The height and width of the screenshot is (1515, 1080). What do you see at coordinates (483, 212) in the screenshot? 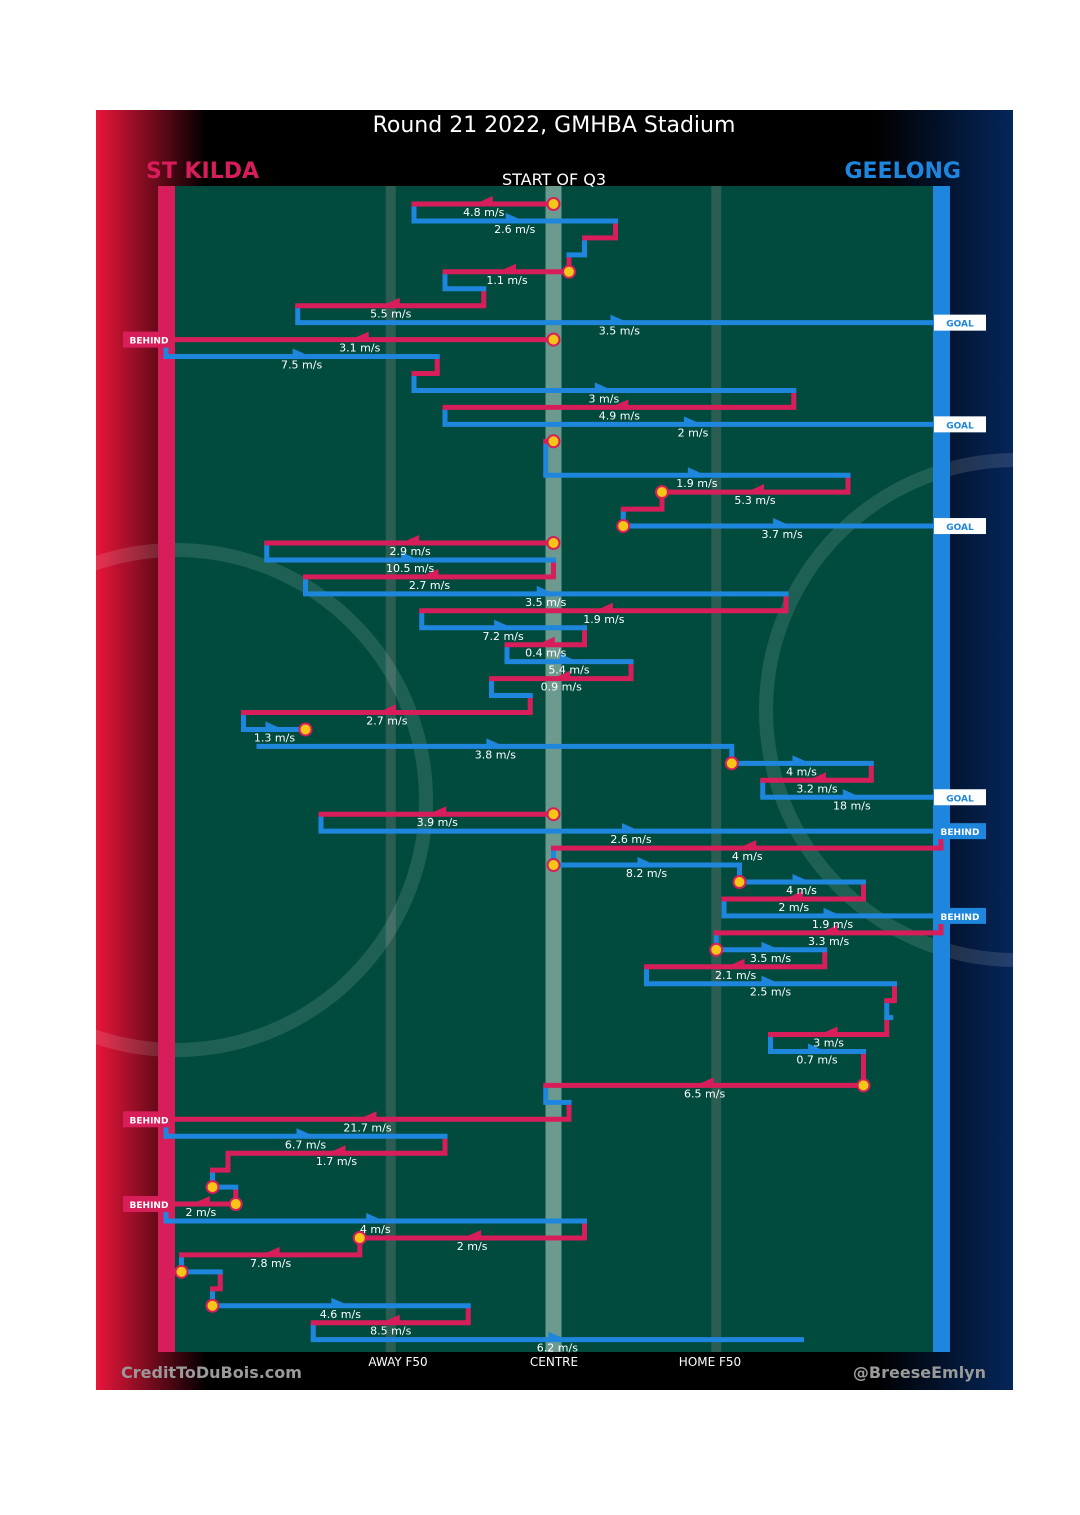
I see `speed-label: 4.8 m/s` at bounding box center [483, 212].